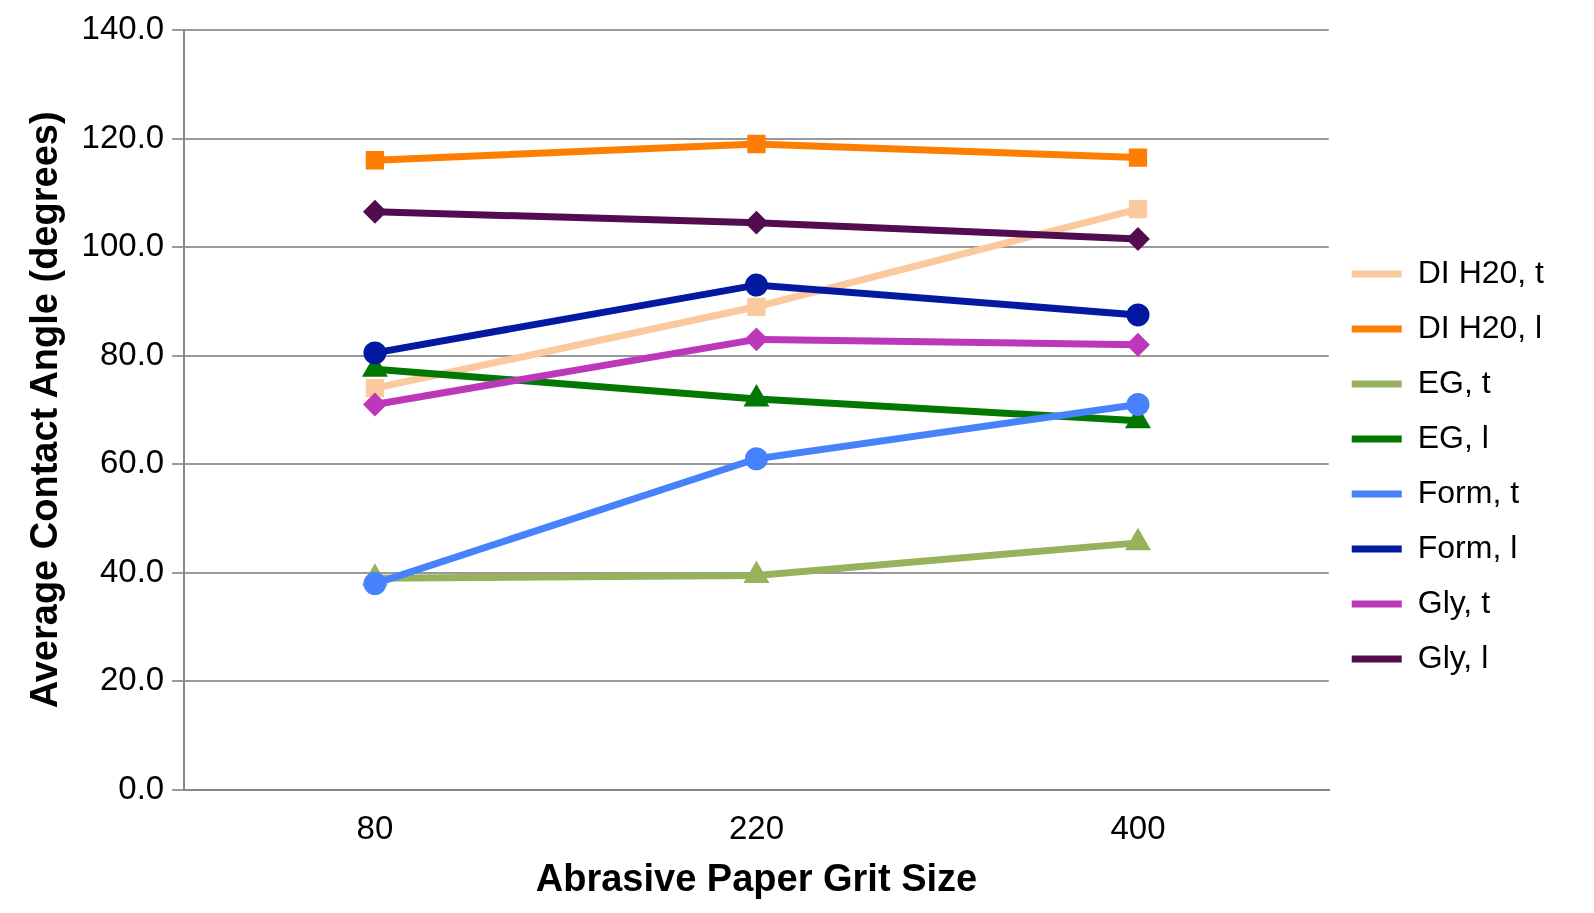 This screenshot has height=913, width=1594. I want to click on y-tick-label: 140.0, so click(123, 28).